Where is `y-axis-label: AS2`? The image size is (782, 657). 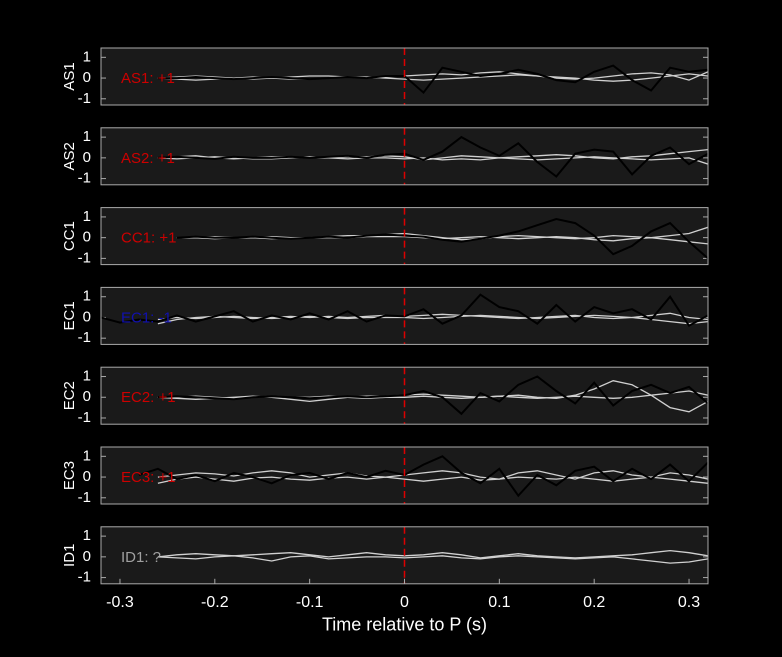 y-axis-label: AS2 is located at coordinates (69, 156).